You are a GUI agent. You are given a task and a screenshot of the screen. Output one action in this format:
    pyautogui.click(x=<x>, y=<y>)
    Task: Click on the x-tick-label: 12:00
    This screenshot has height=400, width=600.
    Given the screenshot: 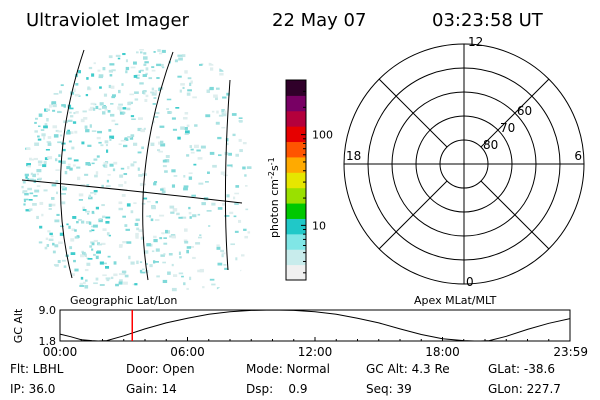 What is the action you would take?
    pyautogui.click(x=315, y=352)
    